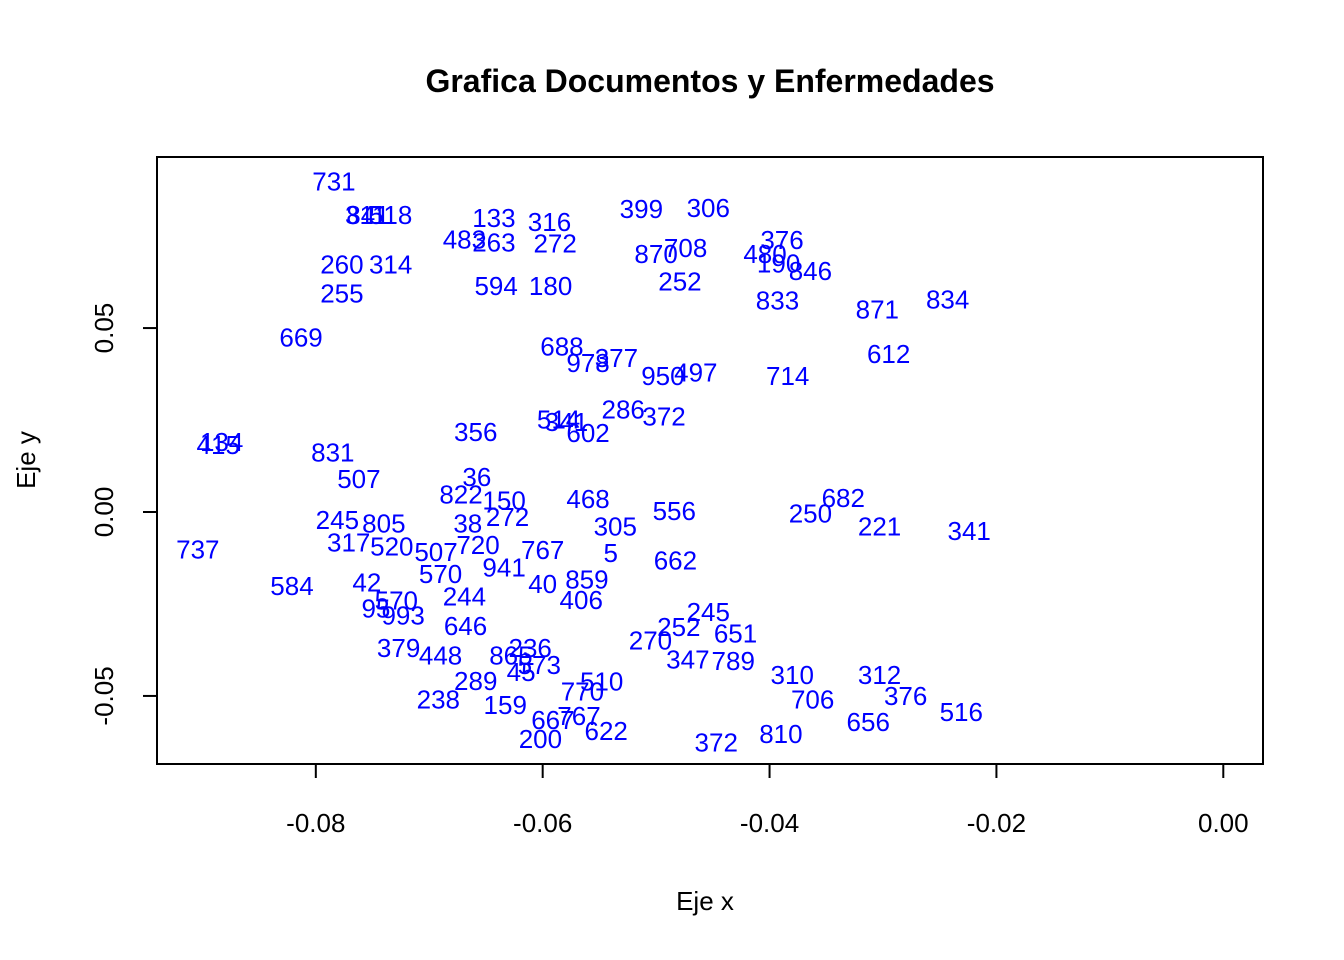  What do you see at coordinates (843, 498) in the screenshot?
I see `data-point-label: 682` at bounding box center [843, 498].